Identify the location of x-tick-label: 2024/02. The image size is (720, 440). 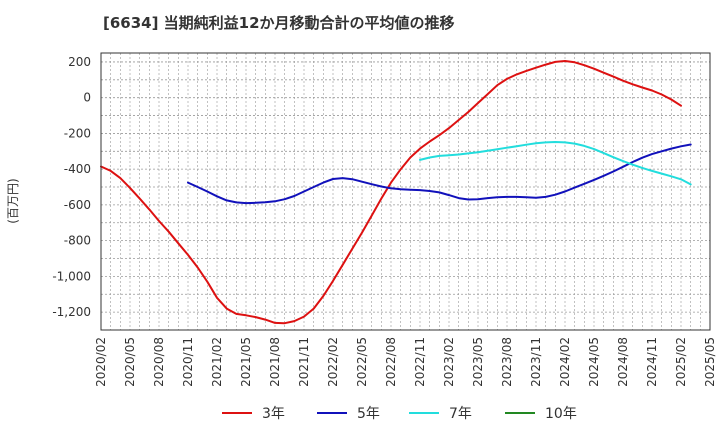
(565, 362).